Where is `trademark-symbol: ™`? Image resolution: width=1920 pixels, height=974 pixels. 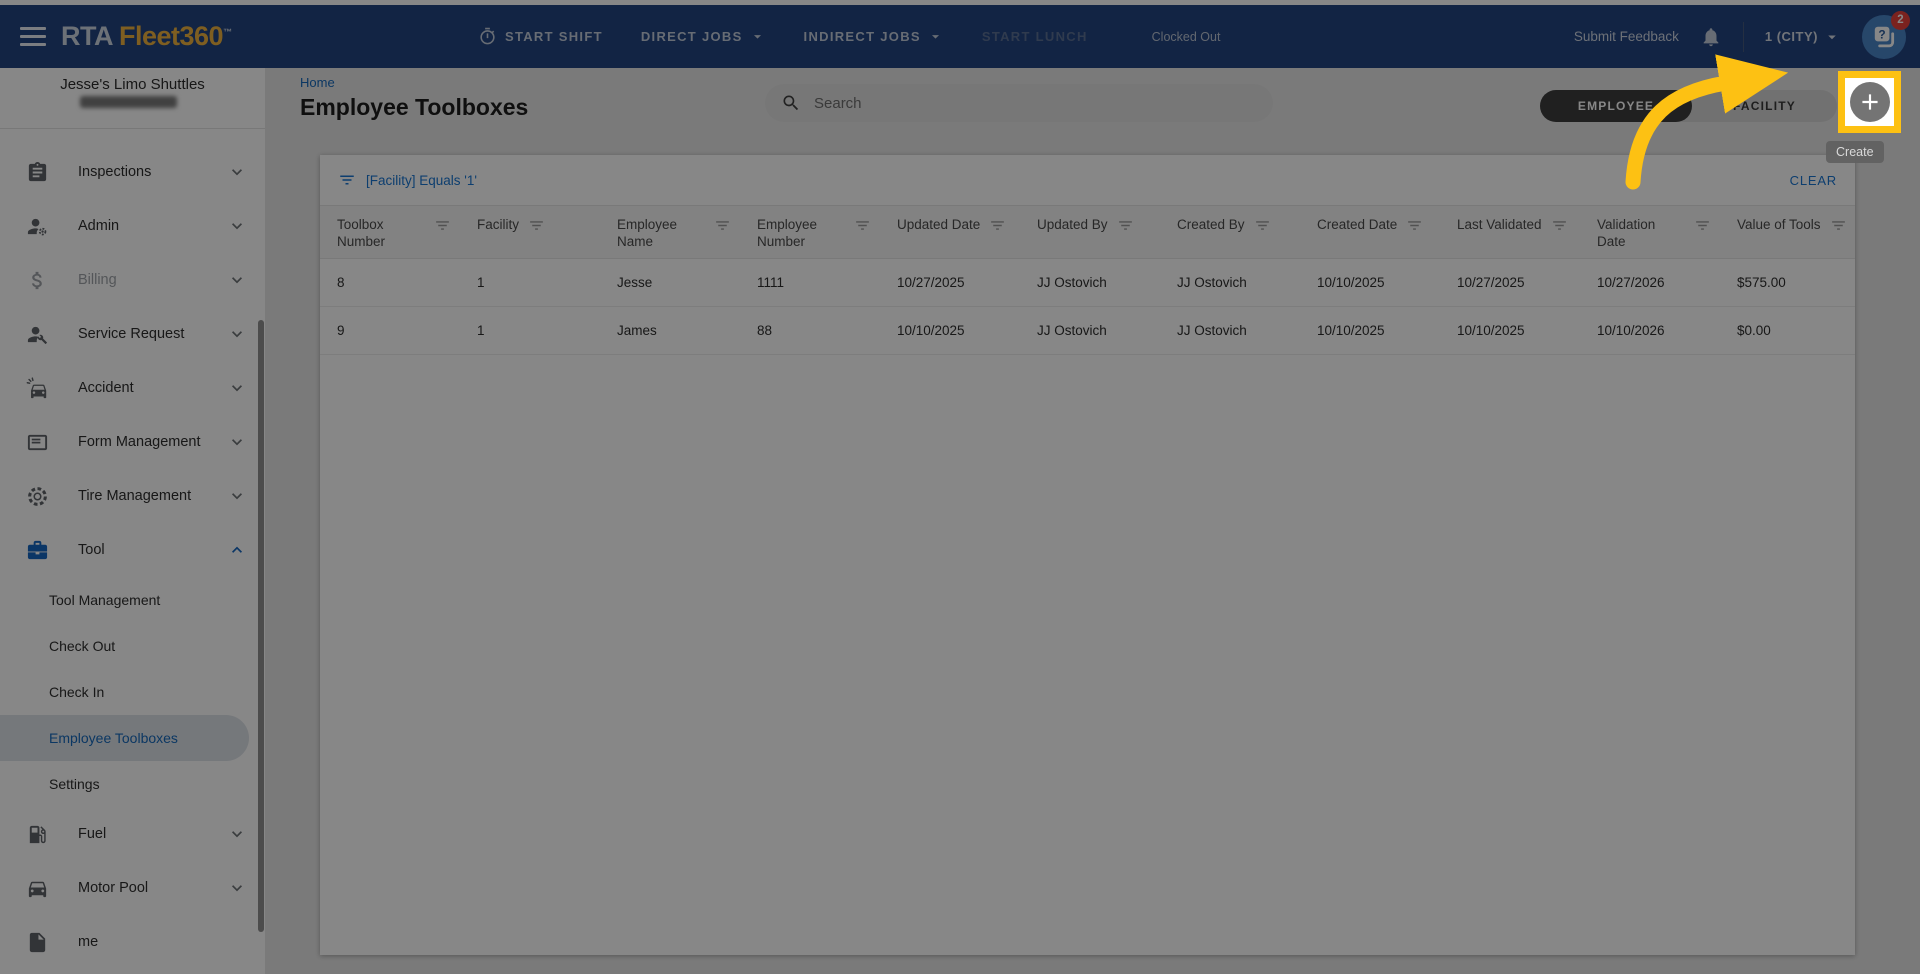 trademark-symbol: ™ is located at coordinates (227, 32).